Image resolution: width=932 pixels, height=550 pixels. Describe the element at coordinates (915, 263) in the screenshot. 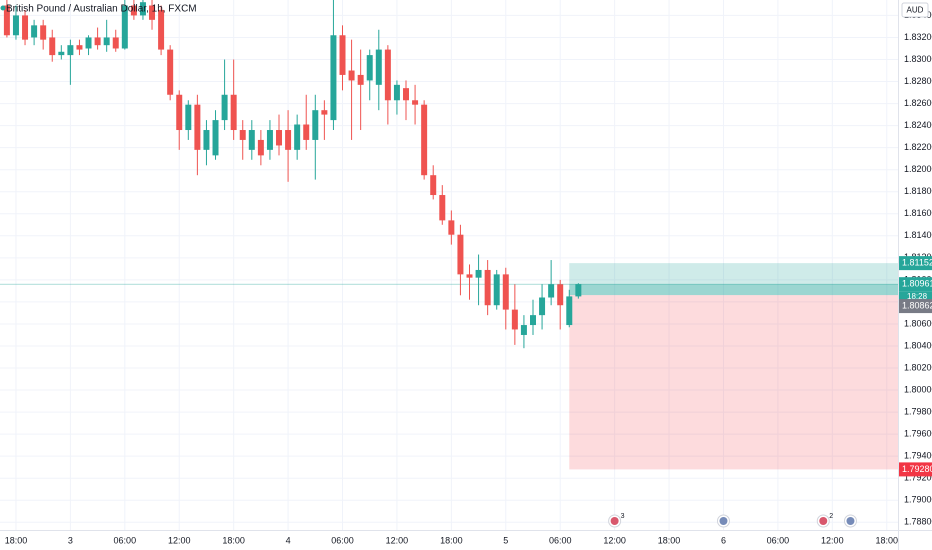

I see `target-label-box` at that location.